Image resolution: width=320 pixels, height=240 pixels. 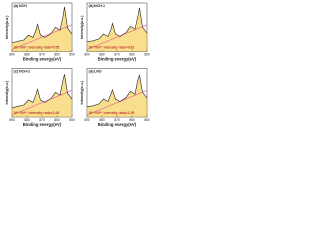 I want to click on panel-label: (b), so click(x=92, y=5).